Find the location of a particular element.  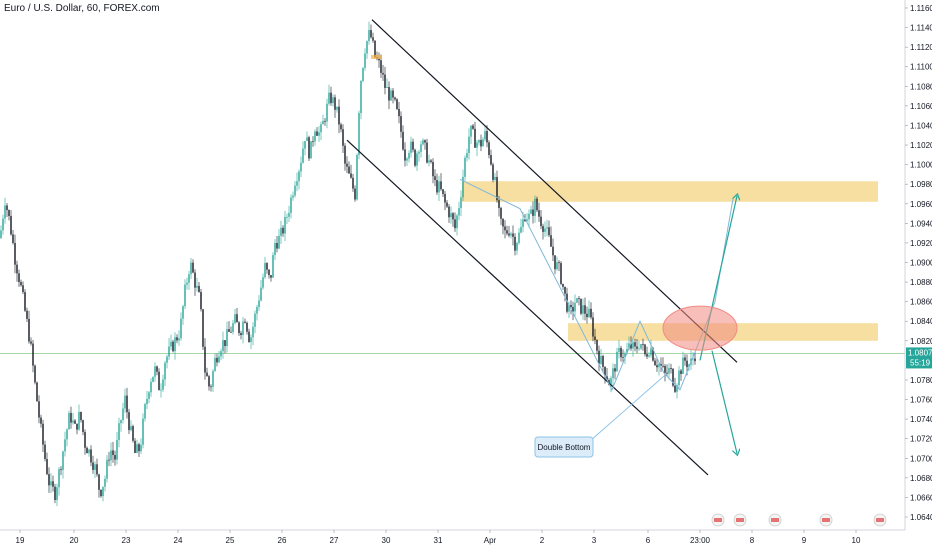

double-bottom-callout: Double Bottom is located at coordinates (564, 447).